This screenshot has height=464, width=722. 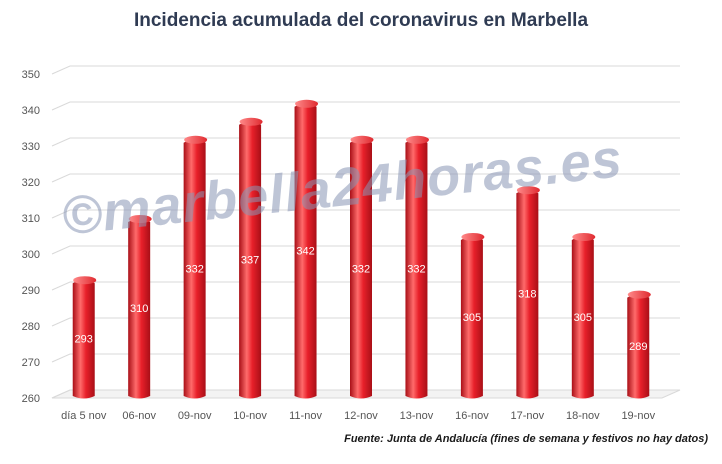 What do you see at coordinates (31, 327) in the screenshot?
I see `y-tick-label: 280` at bounding box center [31, 327].